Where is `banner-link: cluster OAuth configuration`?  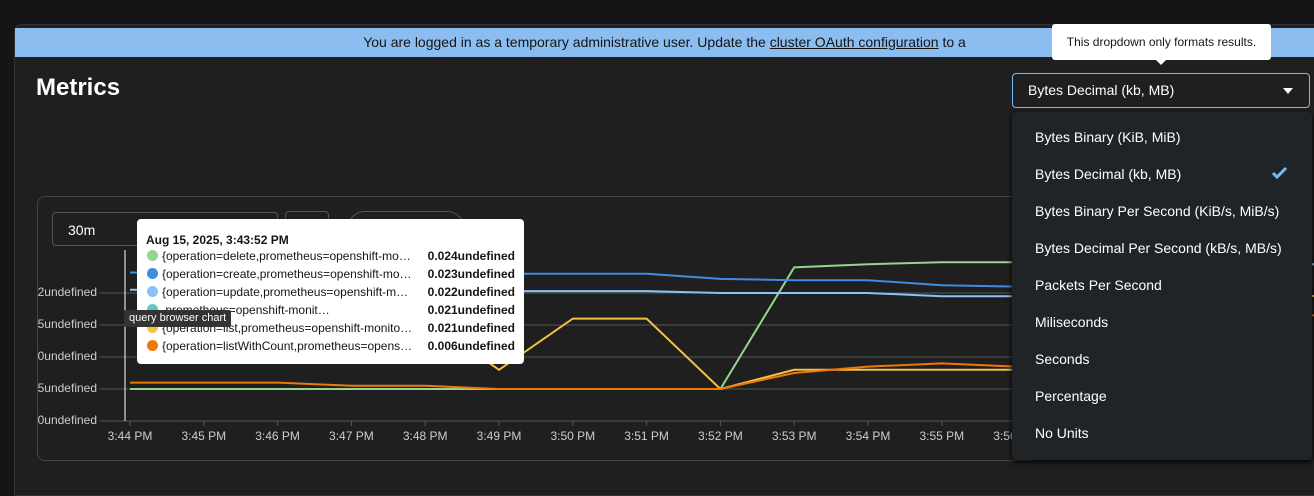 banner-link: cluster OAuth configuration is located at coordinates (854, 42).